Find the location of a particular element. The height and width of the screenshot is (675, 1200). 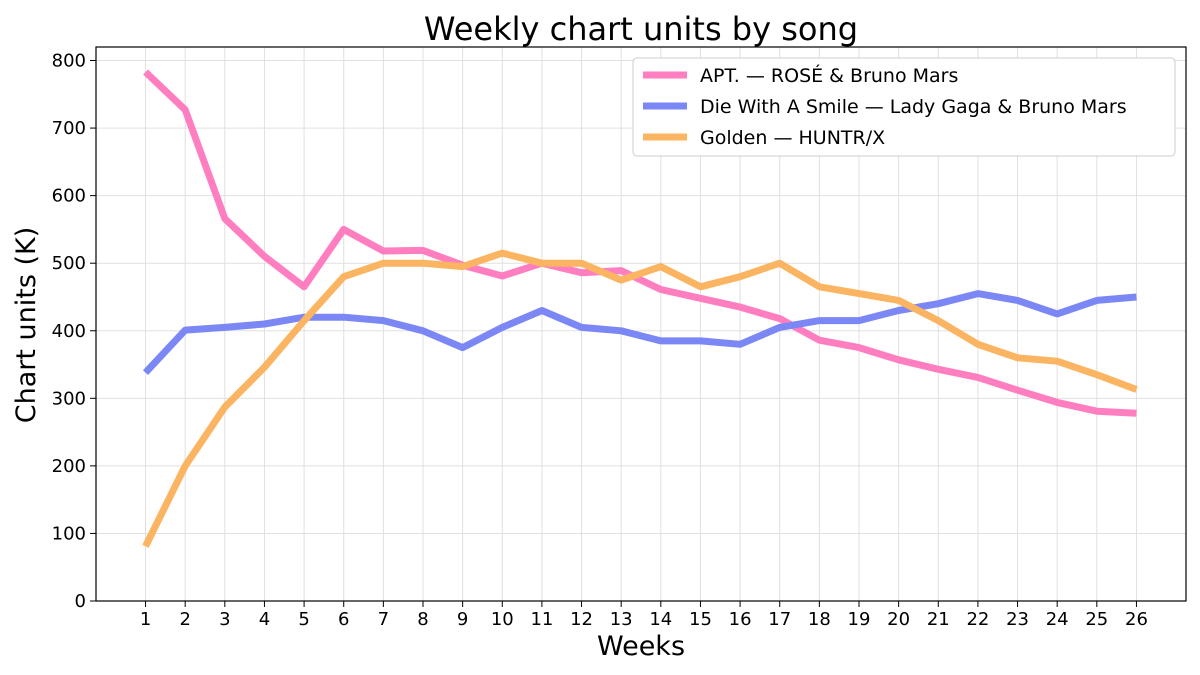

x-tick-label: 8 is located at coordinates (422, 619).